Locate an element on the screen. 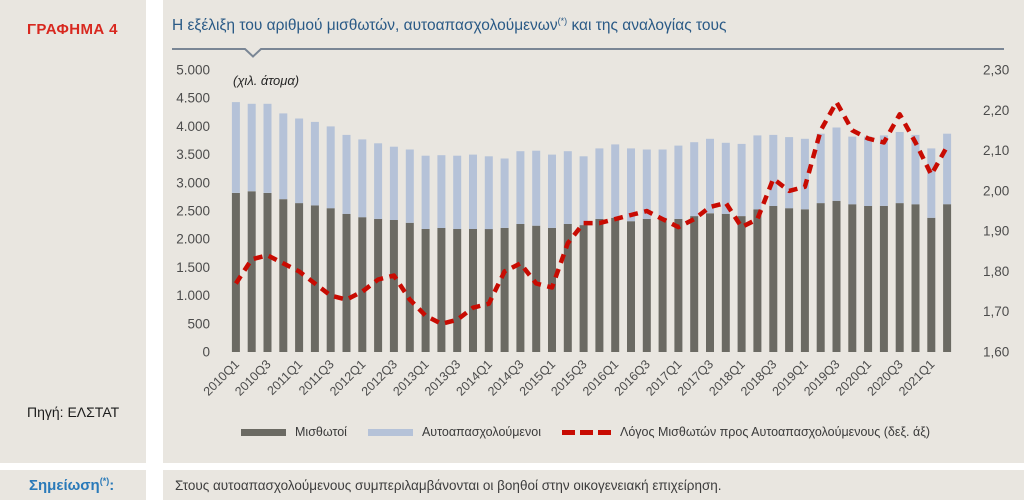 Image resolution: width=1024 pixels, height=500 pixels. legend-label-employees: Μισθωτοί is located at coordinates (321, 432).